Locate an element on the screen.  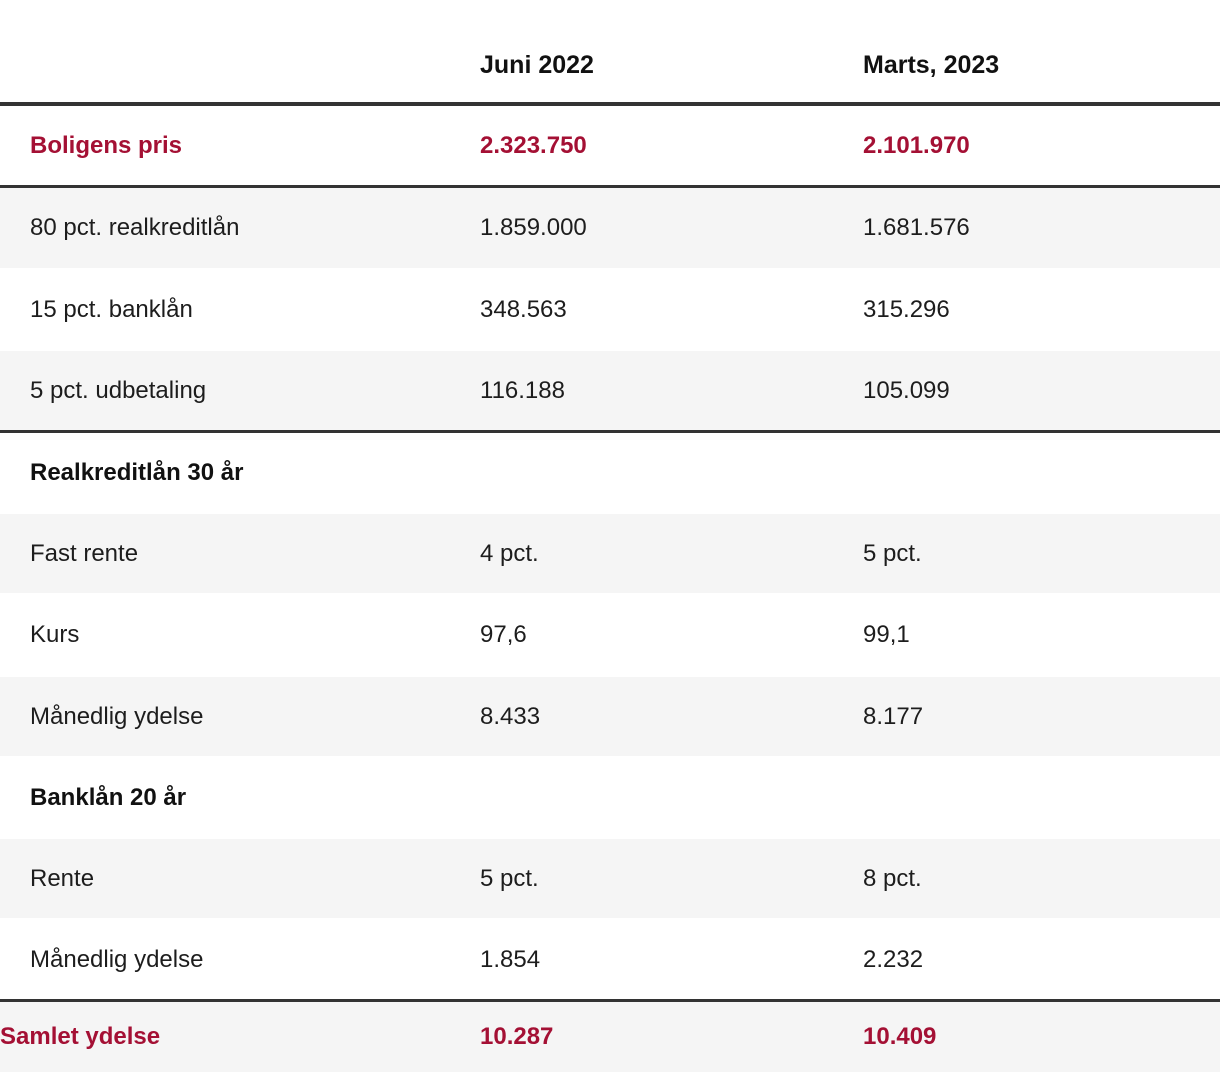
table-row-rente: Rente 5 pct. 8 pct. is located at coordinates (610, 879).